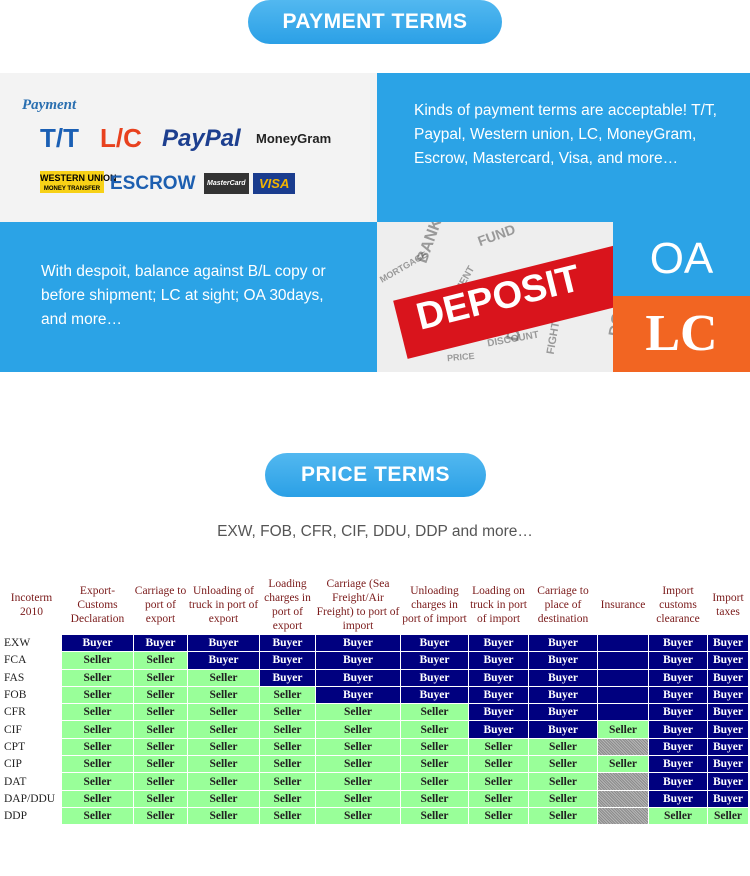 This screenshot has height=876, width=750. What do you see at coordinates (121, 138) in the screenshot?
I see `payment-logo: L/C` at bounding box center [121, 138].